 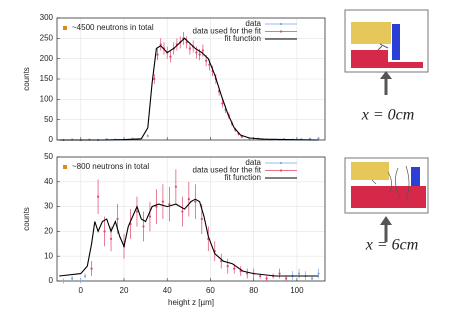 What do you see at coordinates (210, 290) in the screenshot?
I see `x-tick-label: 60` at bounding box center [210, 290].